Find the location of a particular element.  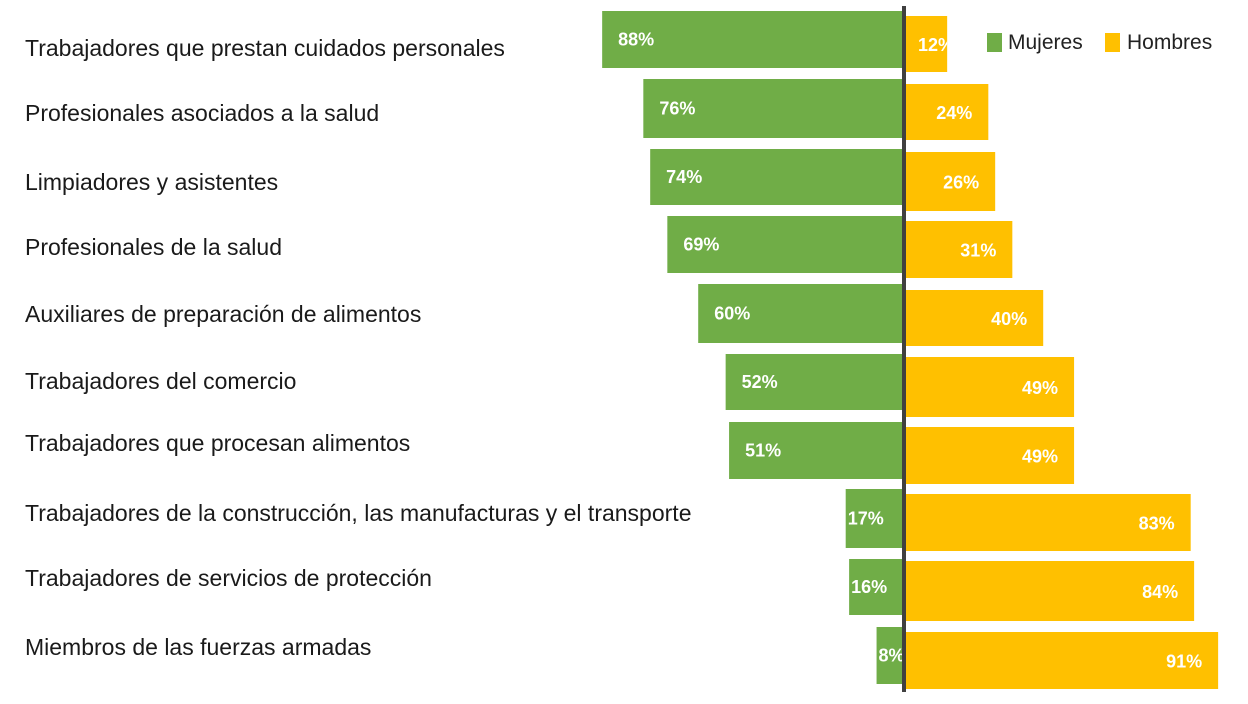

data-label-mujeres: 8% is located at coordinates (892, 656).